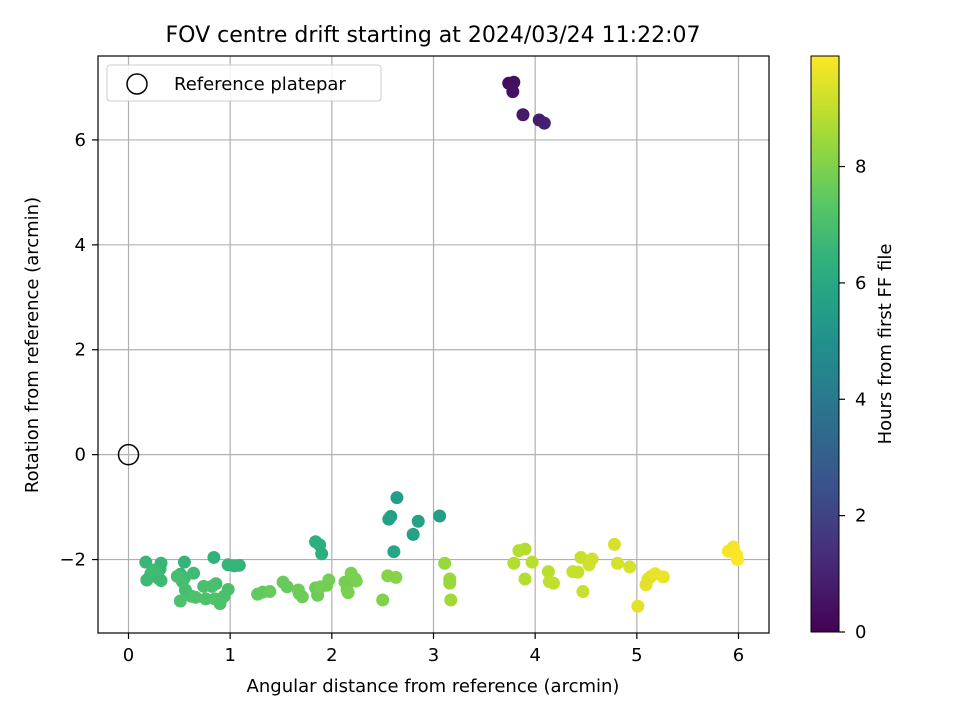  Describe the element at coordinates (636, 655) in the screenshot. I see `x-tick-label: 5` at that location.